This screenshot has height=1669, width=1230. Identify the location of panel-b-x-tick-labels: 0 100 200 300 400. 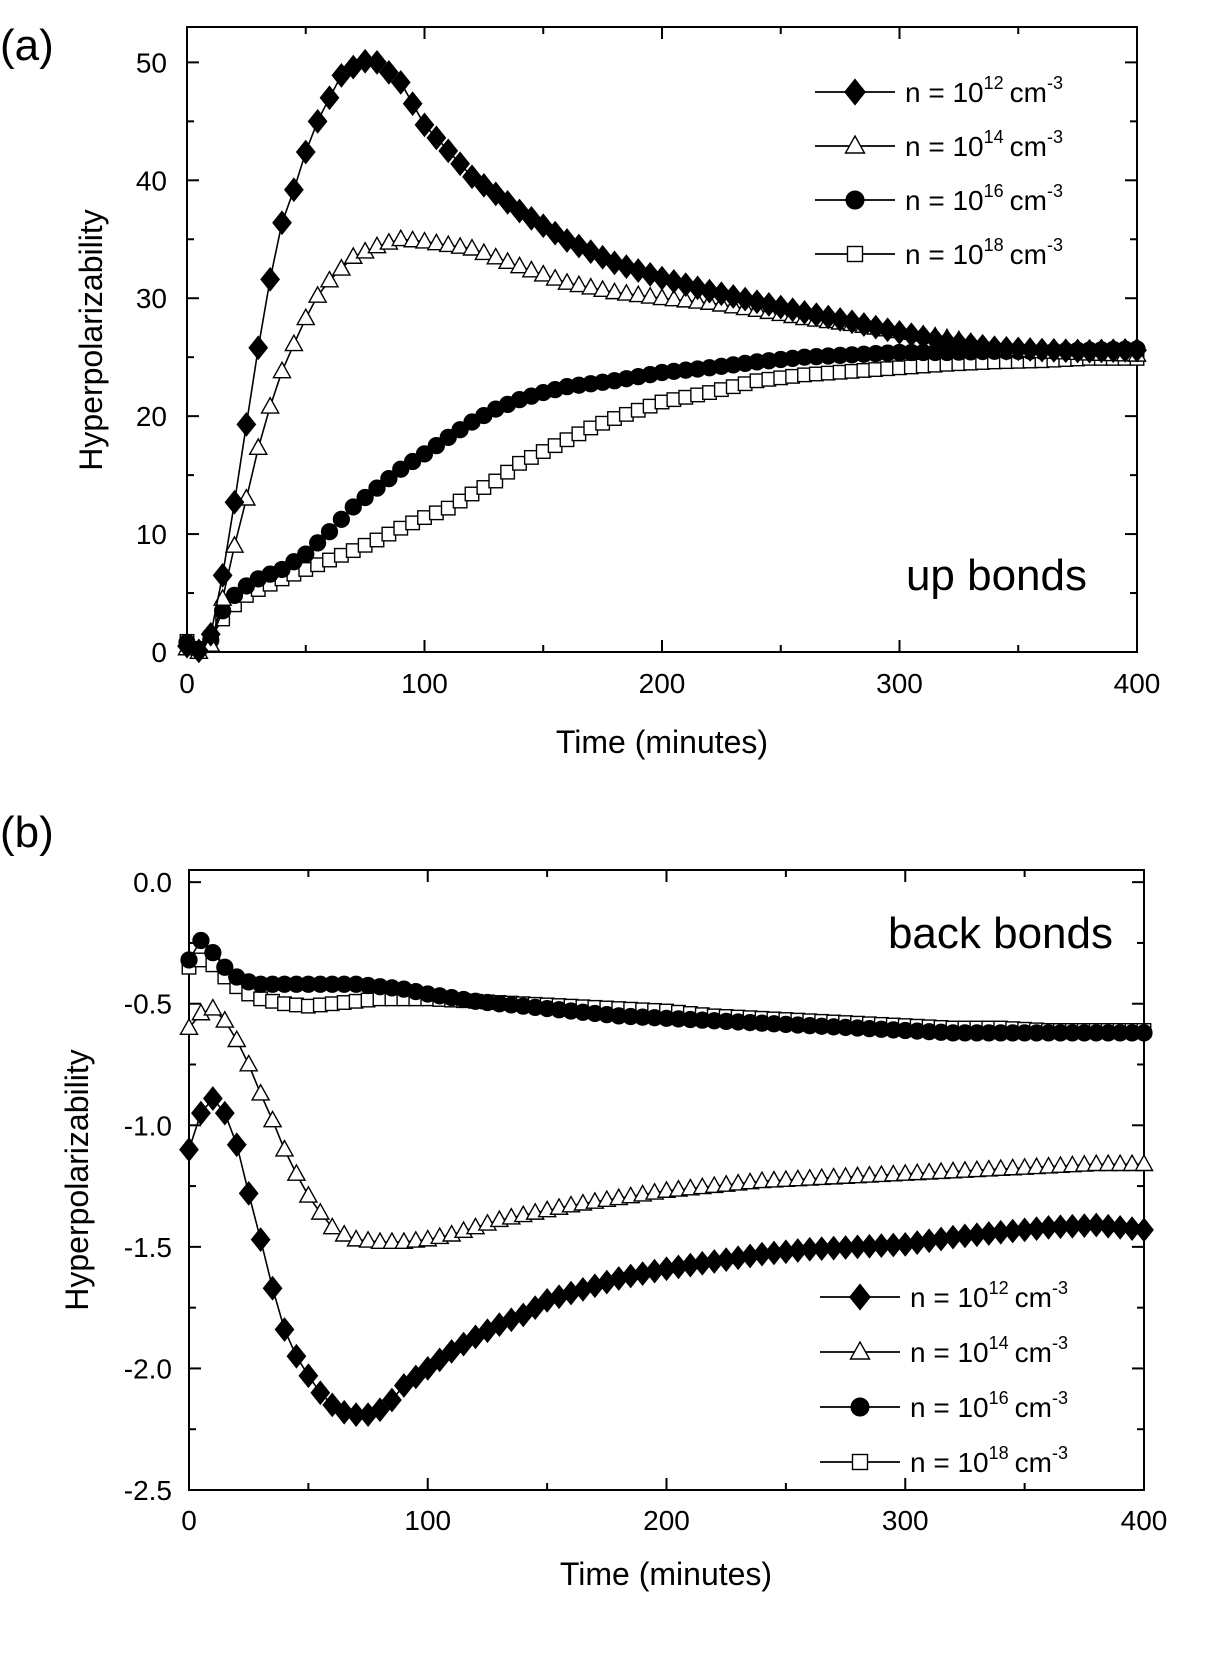
(674, 1520).